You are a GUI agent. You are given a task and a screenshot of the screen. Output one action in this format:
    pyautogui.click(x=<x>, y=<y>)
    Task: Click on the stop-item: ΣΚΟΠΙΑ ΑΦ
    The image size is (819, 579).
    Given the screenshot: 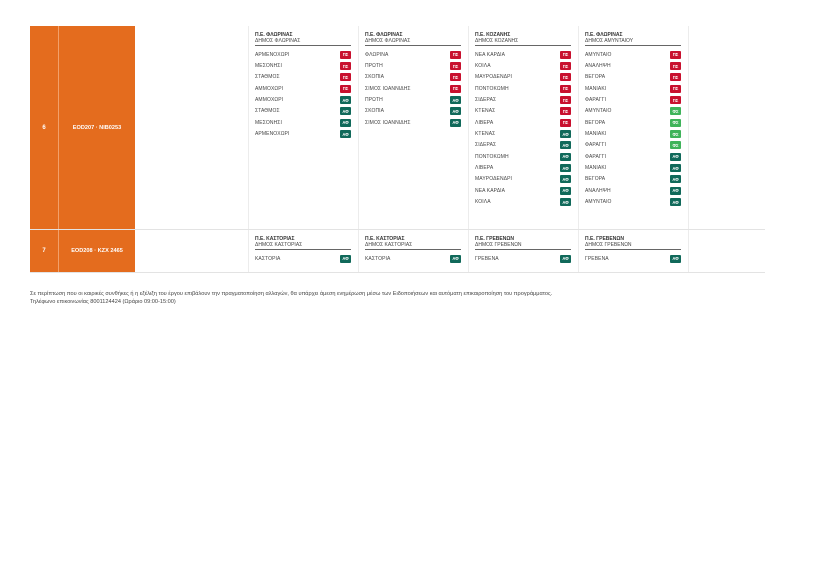 What is the action you would take?
    pyautogui.click(x=413, y=111)
    